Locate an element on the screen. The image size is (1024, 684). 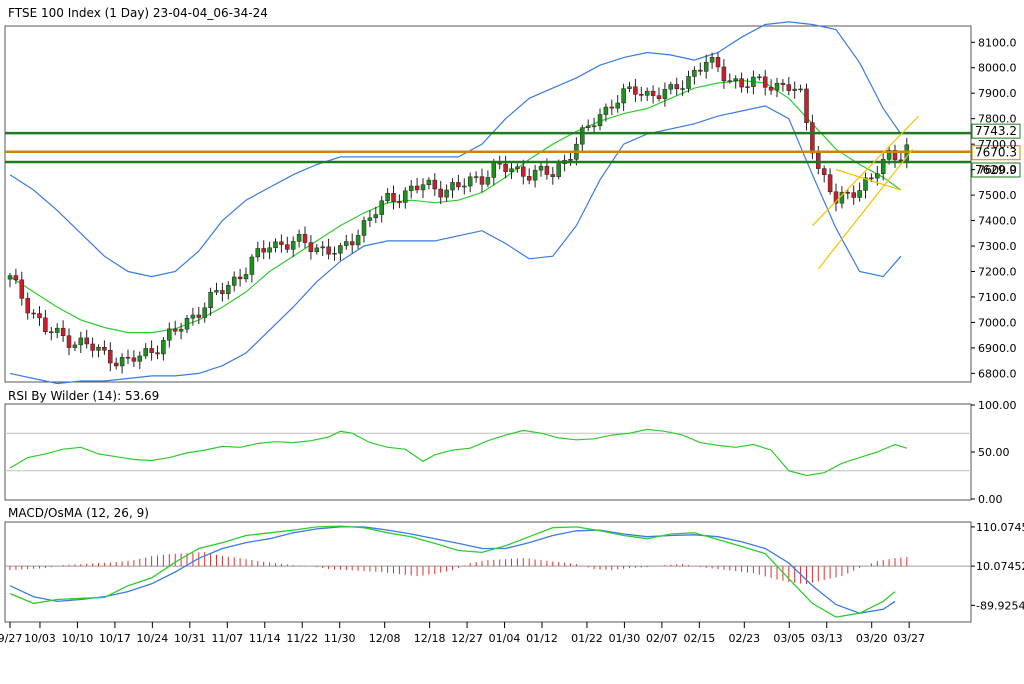
x-tick-label: 02/07 is located at coordinates (662, 638).